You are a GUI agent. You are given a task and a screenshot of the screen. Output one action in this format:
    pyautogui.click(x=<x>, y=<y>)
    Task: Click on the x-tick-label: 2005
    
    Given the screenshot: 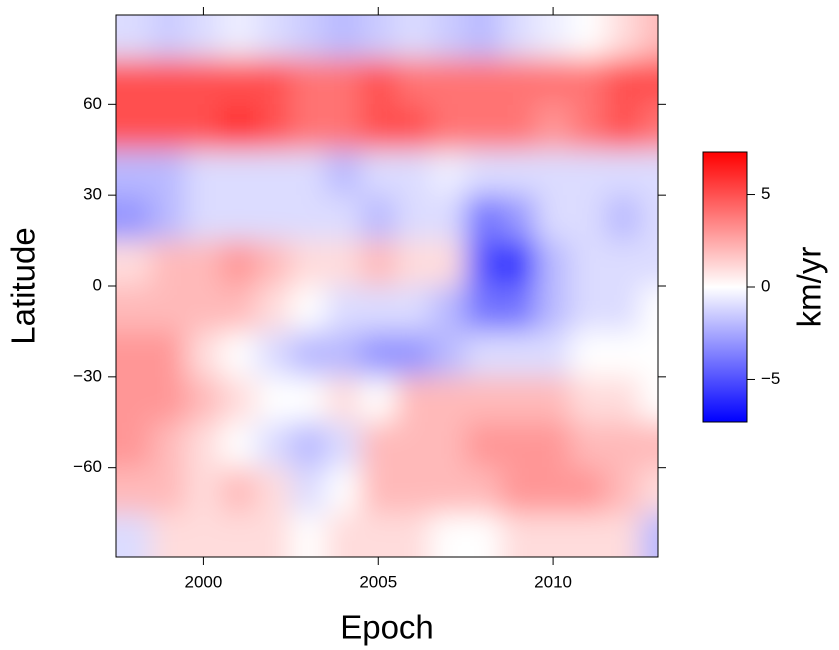 What is the action you would take?
    pyautogui.click(x=378, y=581)
    